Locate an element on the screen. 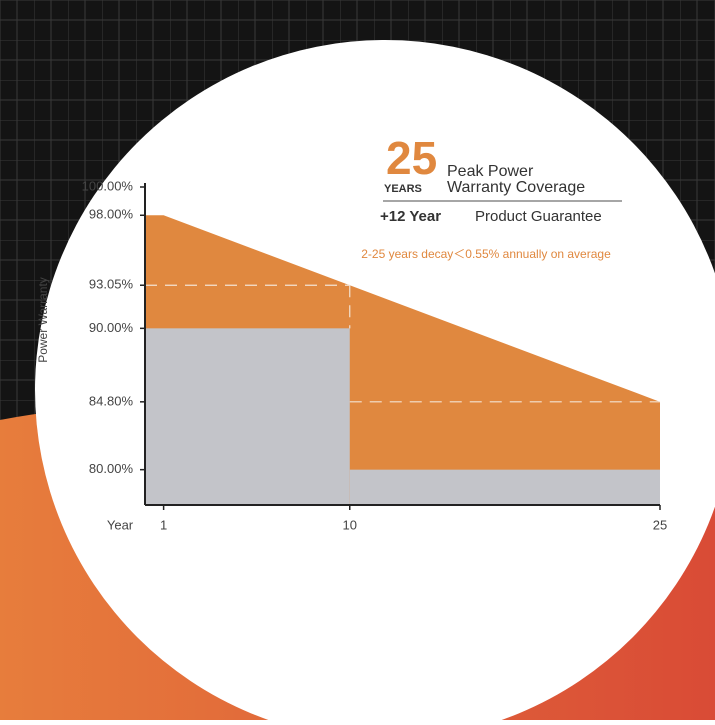  y-tick-label: 80.00% is located at coordinates (111, 468).